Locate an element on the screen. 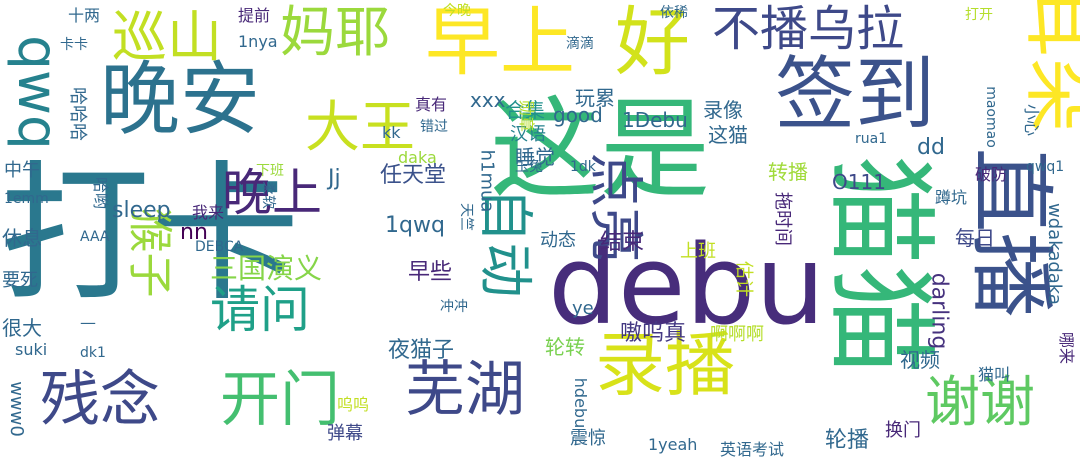  word-cloud-word: 1nya is located at coordinates (258, 41).